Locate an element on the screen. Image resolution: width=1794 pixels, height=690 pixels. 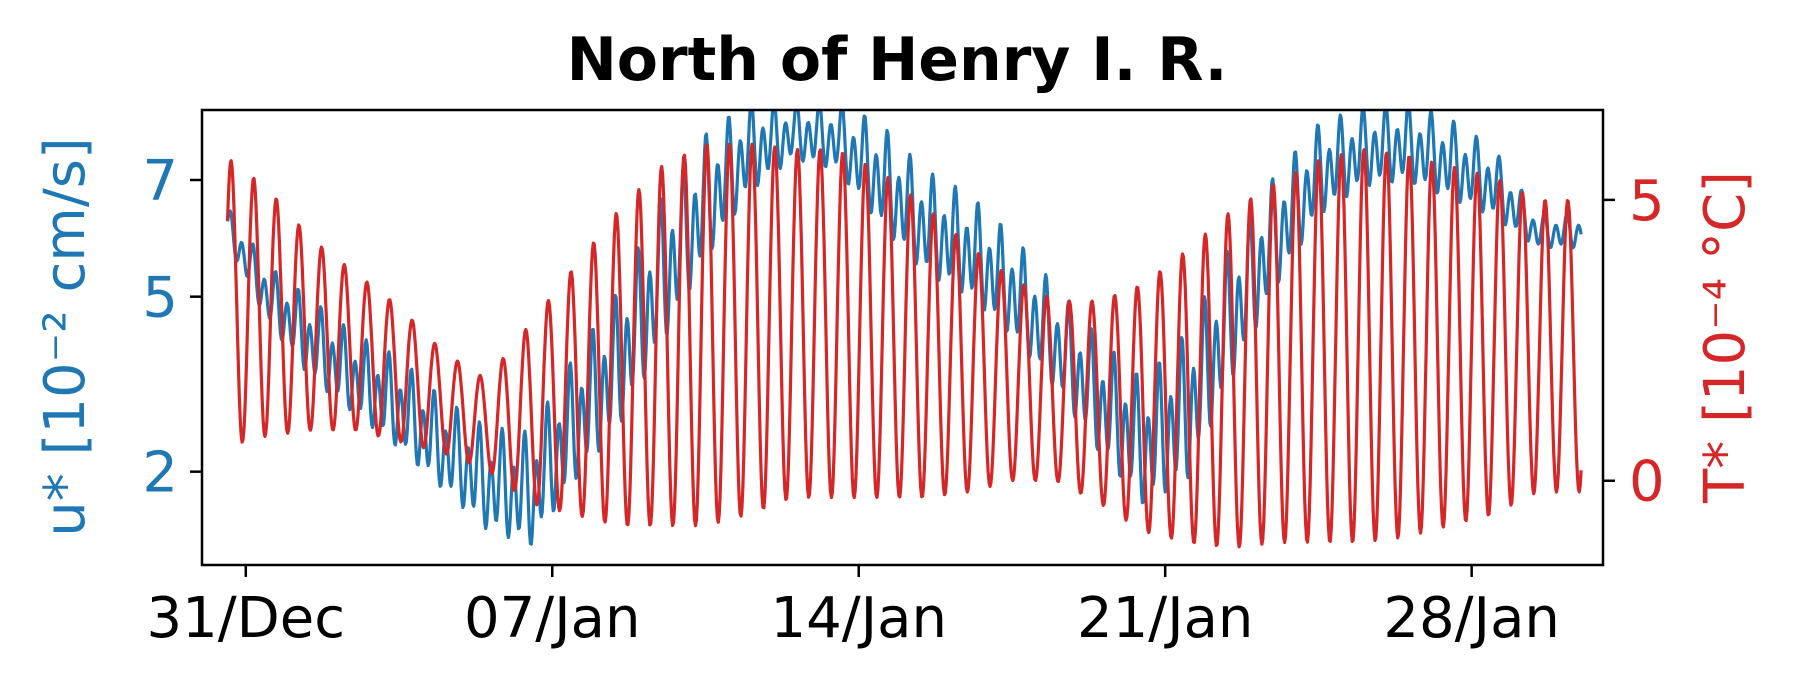
x-tick-label: 07/Jan is located at coordinates (552, 618).